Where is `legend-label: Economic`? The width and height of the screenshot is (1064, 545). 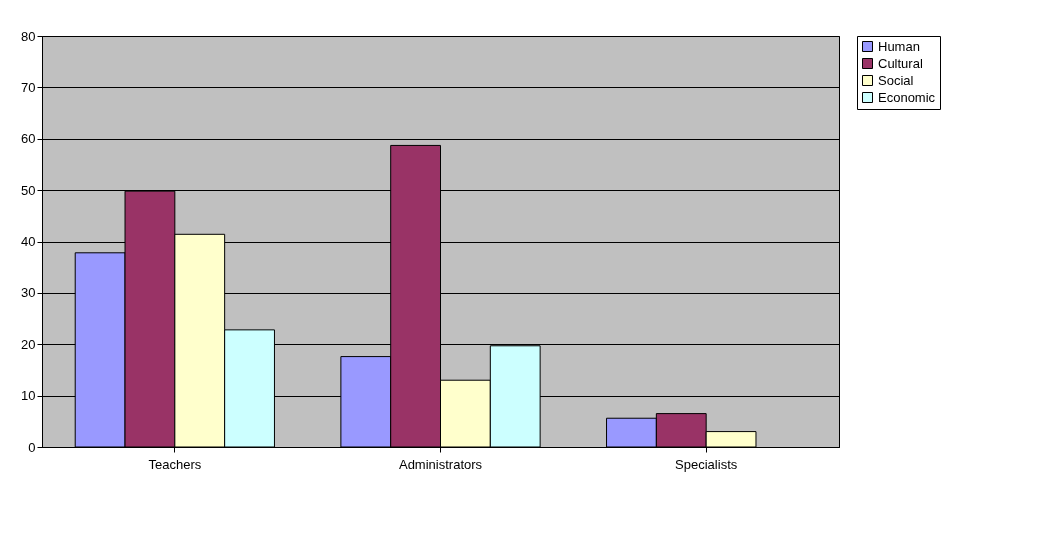
legend-label: Economic is located at coordinates (907, 97).